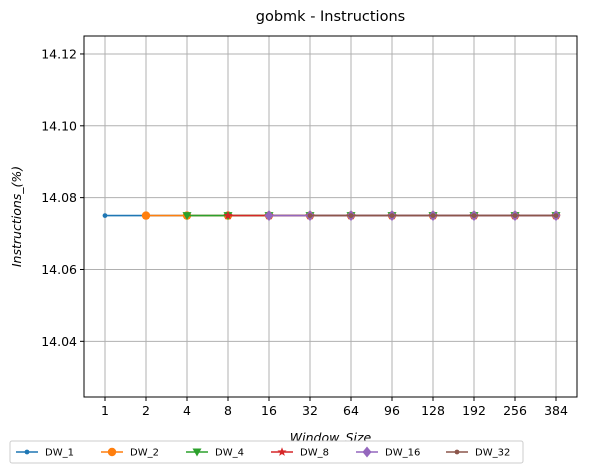 The width and height of the screenshot is (591, 472). Describe the element at coordinates (314, 453) in the screenshot. I see `legend-dw-8-label: DW_8` at that location.